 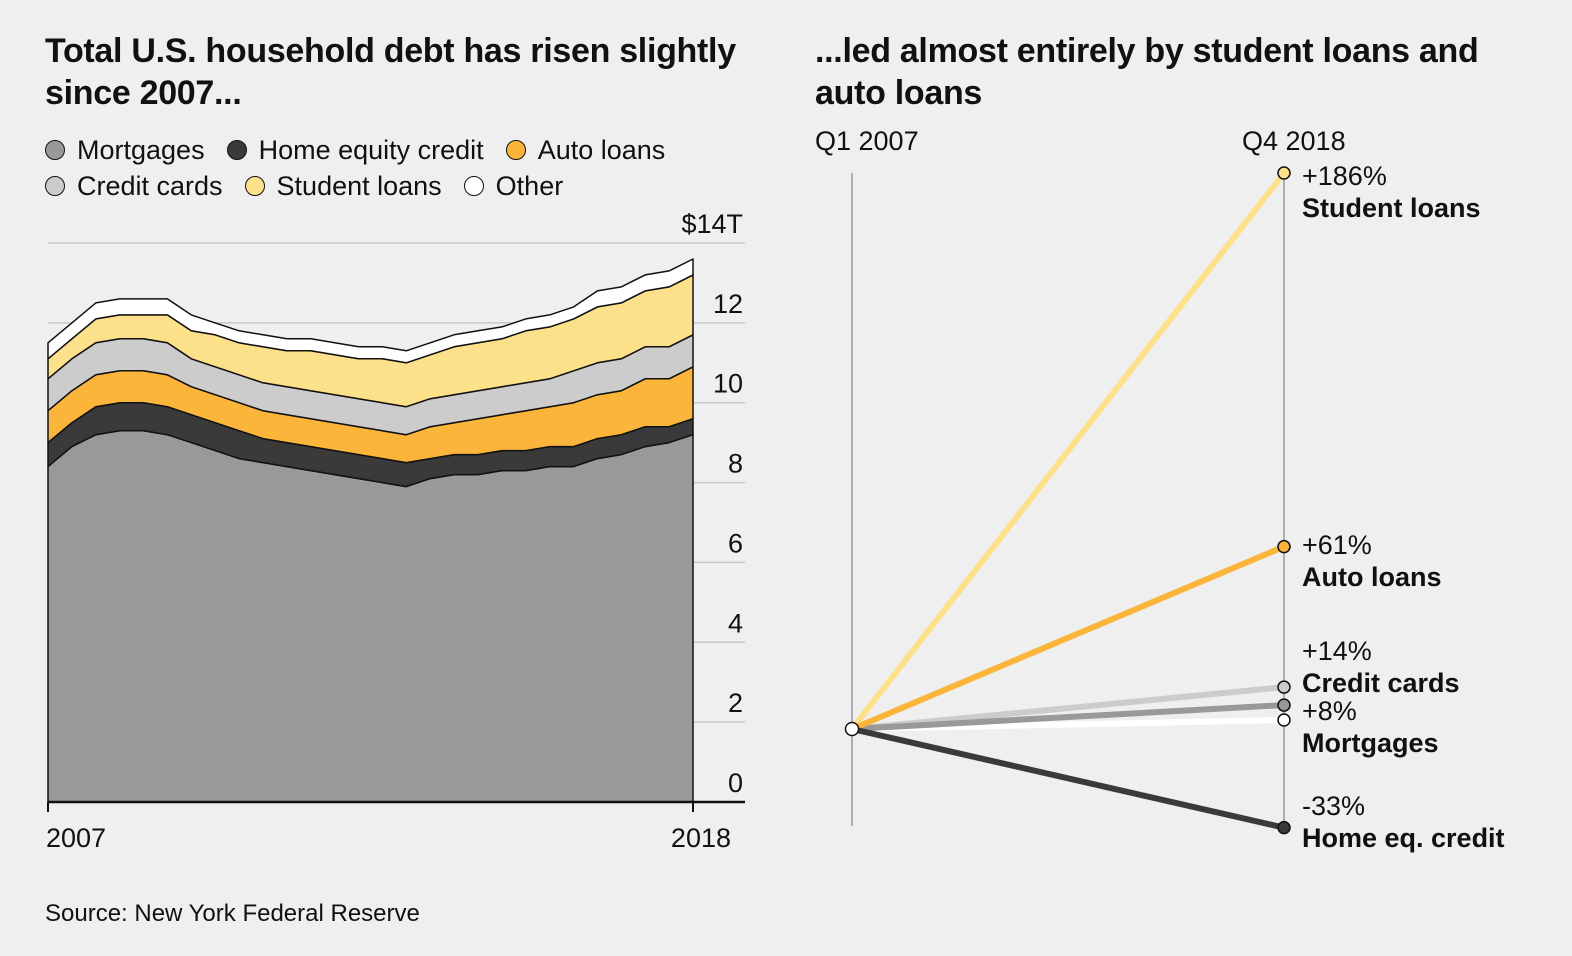 What do you see at coordinates (1284, 720) in the screenshot?
I see `end-dot-other` at bounding box center [1284, 720].